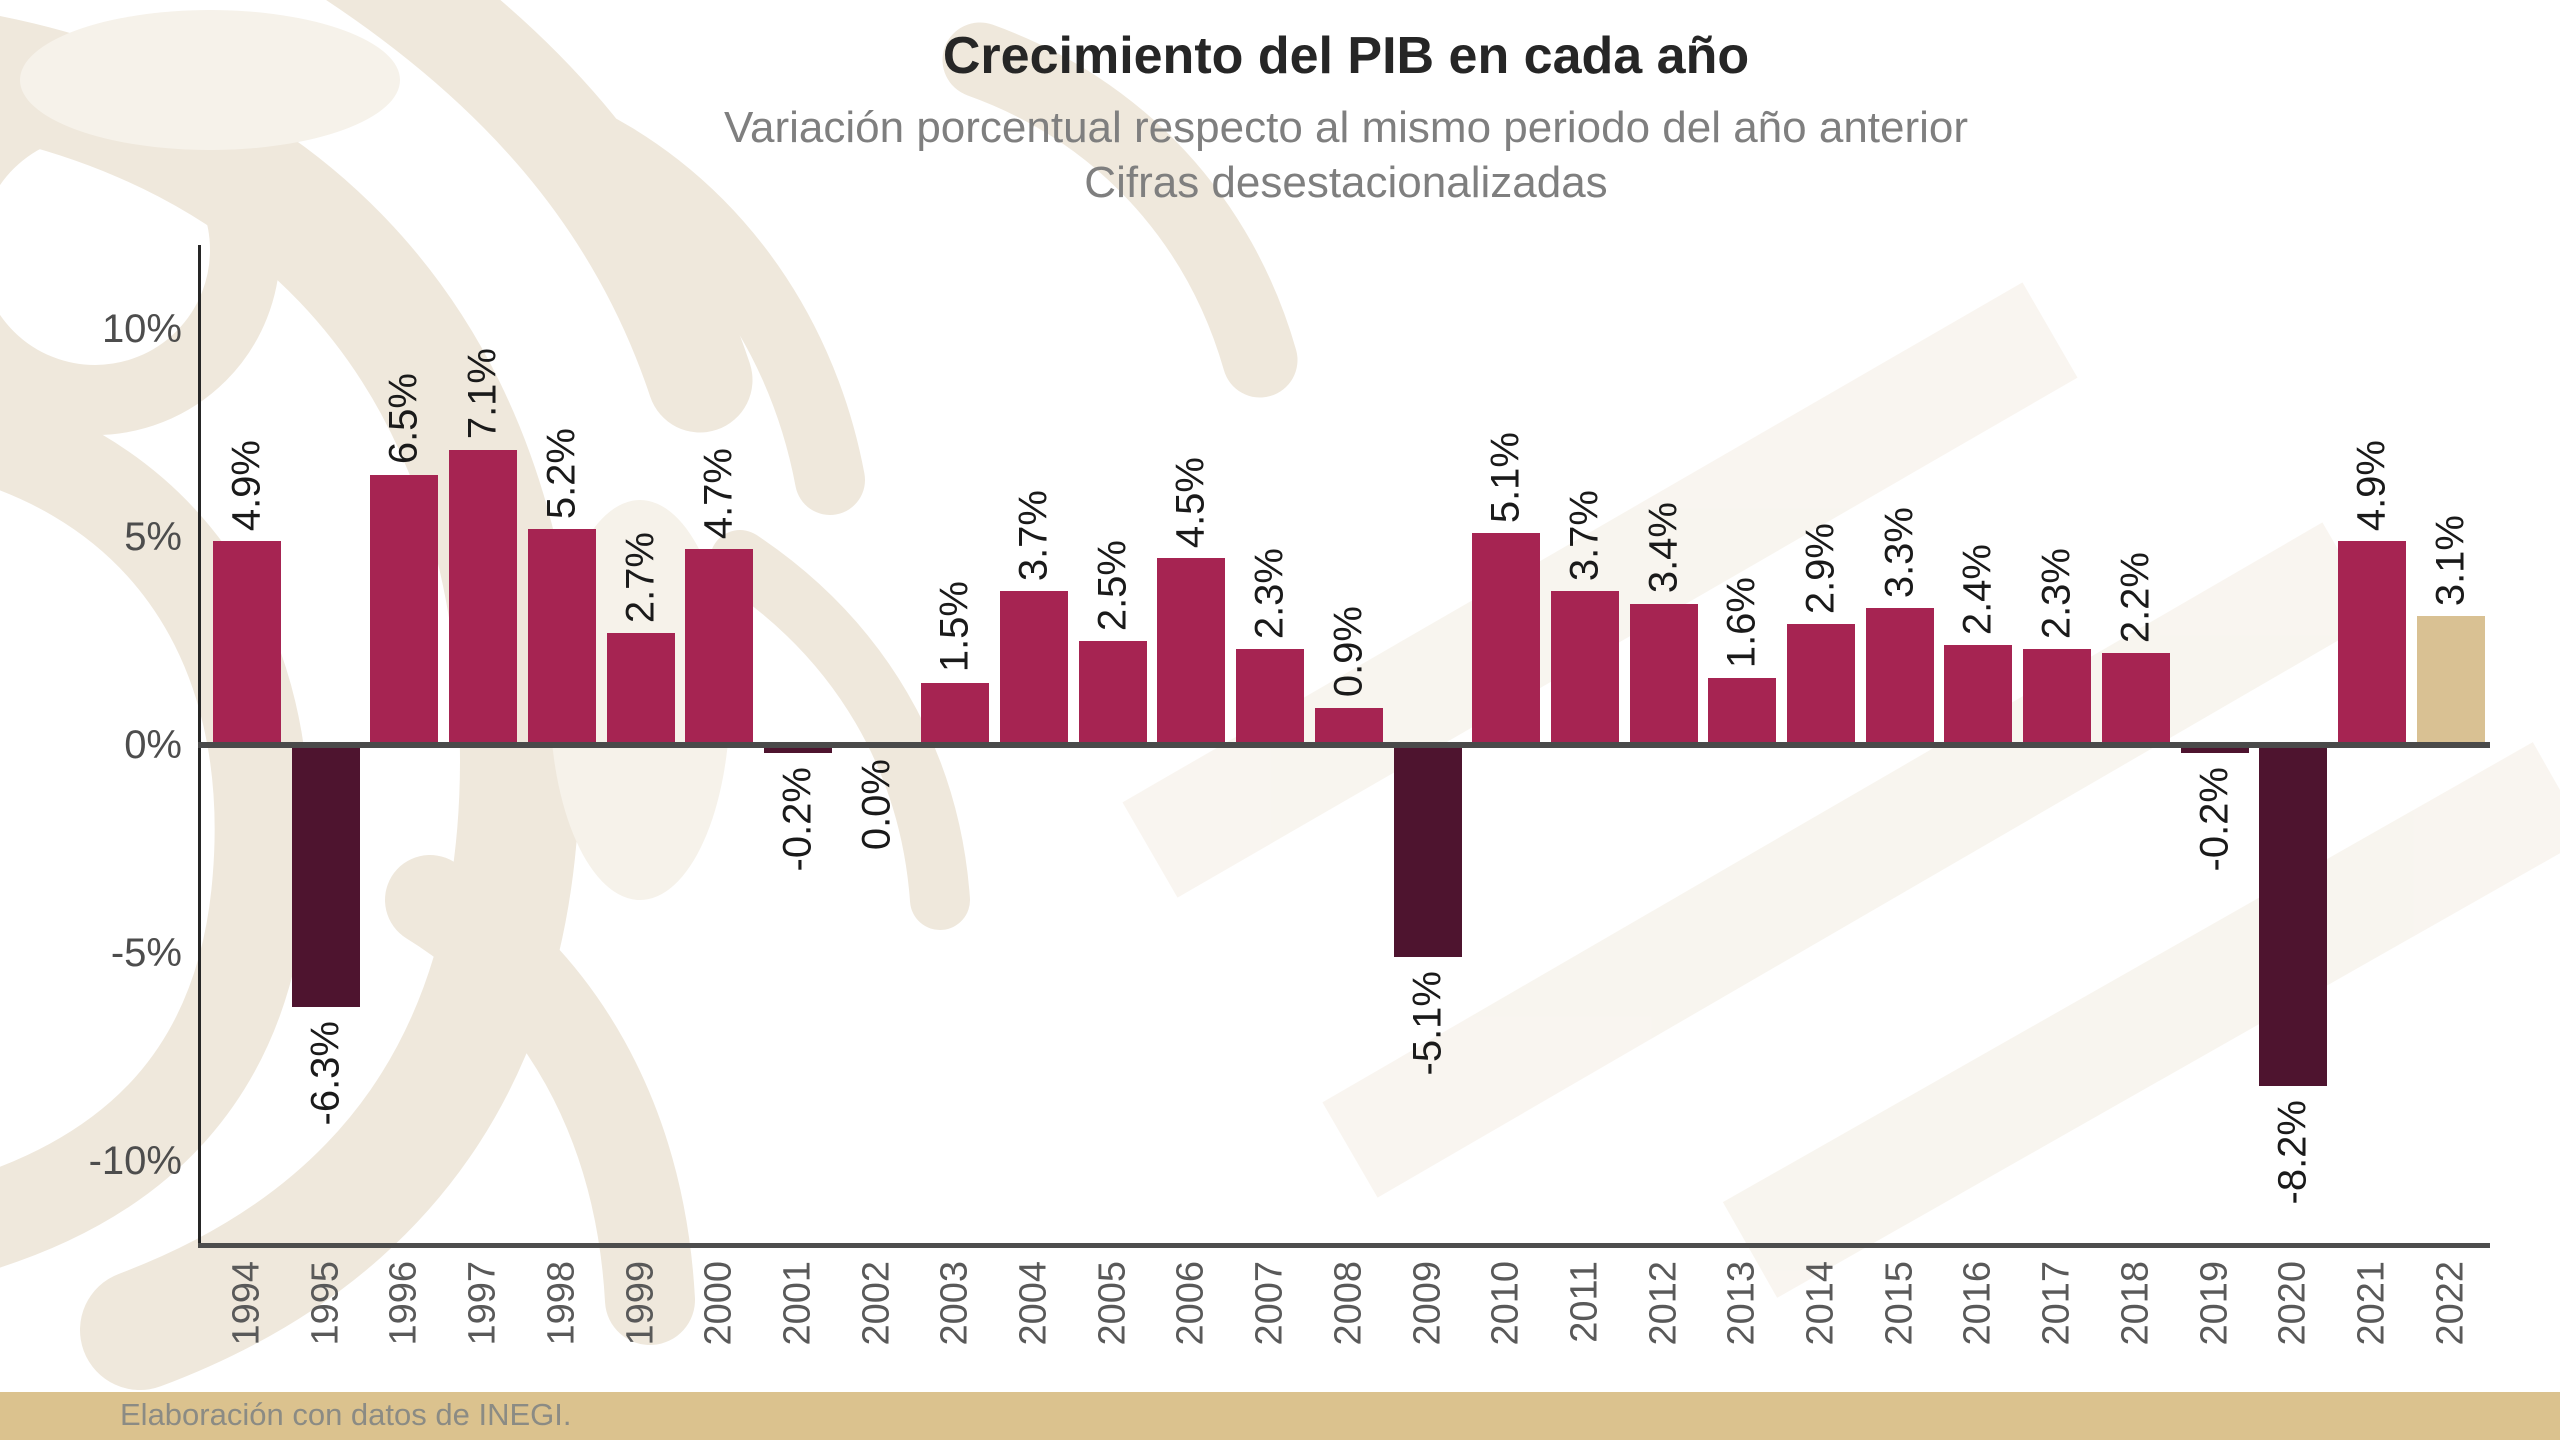 Image resolution: width=2560 pixels, height=1440 pixels. Describe the element at coordinates (1505, 1303) in the screenshot. I see `x-tick-2010: 2010` at that location.